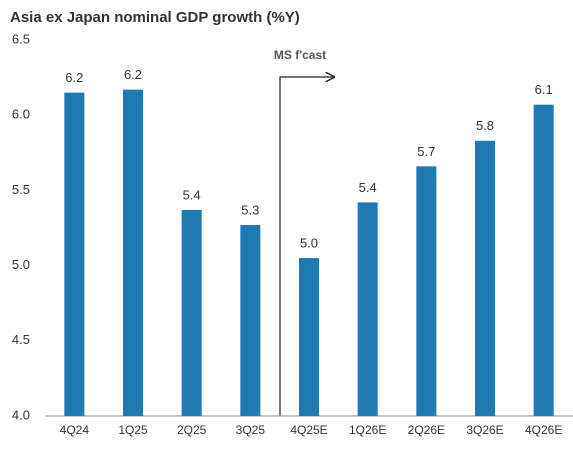 Image resolution: width=573 pixels, height=450 pixels. Describe the element at coordinates (21, 189) in the screenshot. I see `y-tick-label: 5.5` at that location.